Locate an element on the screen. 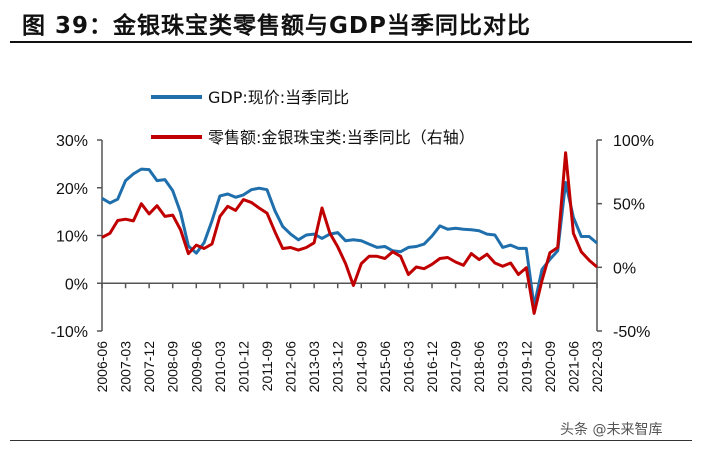 Image resolution: width=701 pixels, height=449 pixels. x-tick-label: 2007-12 is located at coordinates (149, 367).